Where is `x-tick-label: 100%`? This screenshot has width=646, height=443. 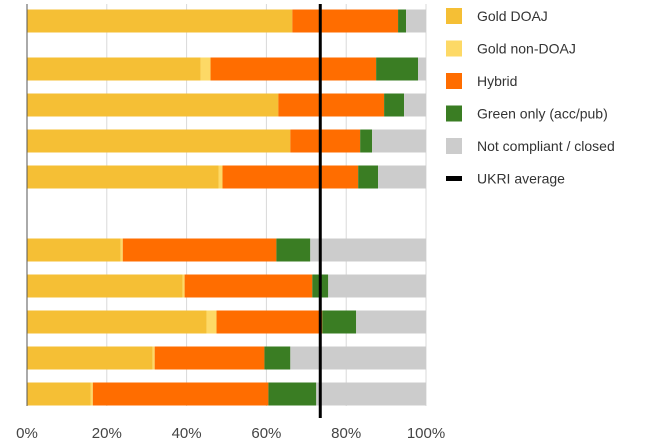
x-tick-label: 100% is located at coordinates (426, 433).